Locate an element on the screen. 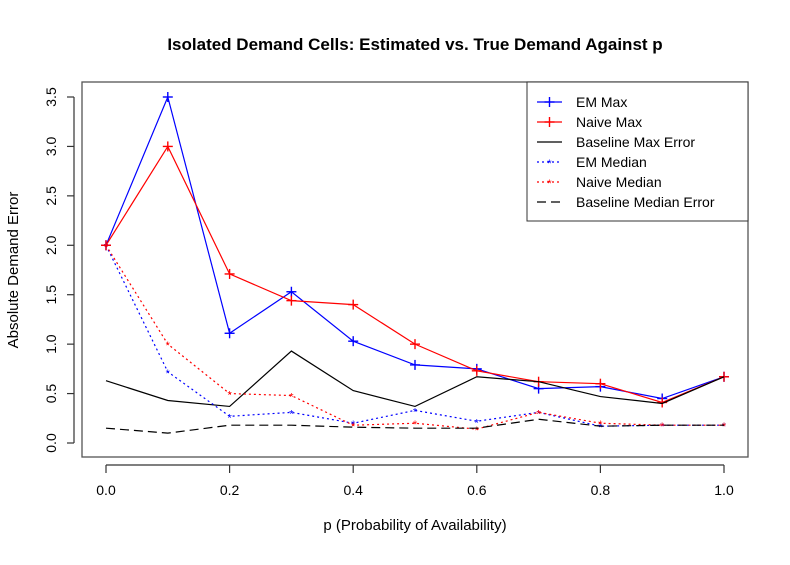 The height and width of the screenshot is (565, 790). legend-item-baseline-max-error: Baseline Max Error is located at coordinates (616, 142).